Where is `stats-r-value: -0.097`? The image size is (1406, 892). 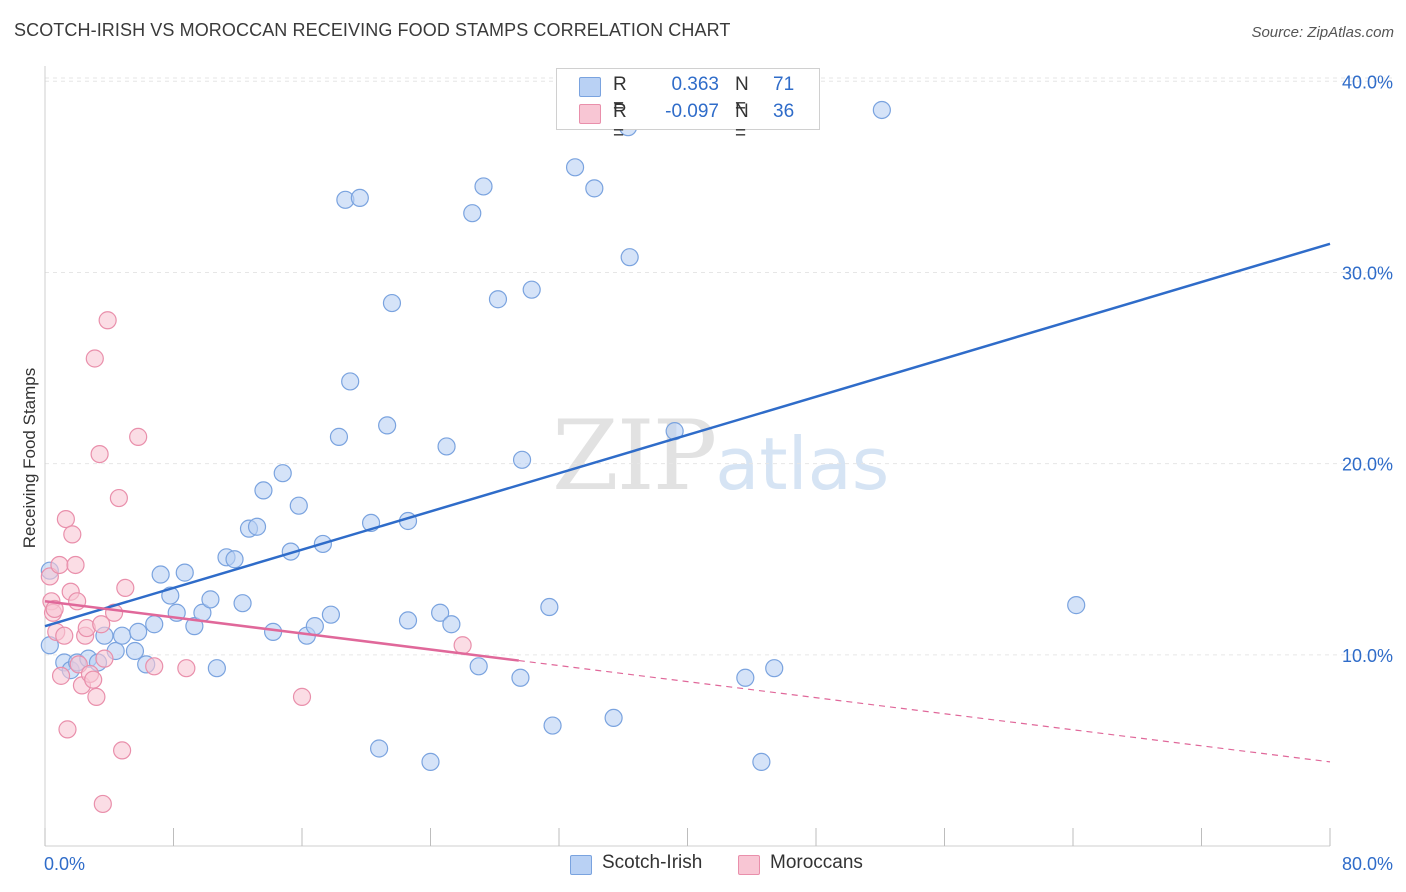 stats-r-value: -0.097 is located at coordinates (692, 111).